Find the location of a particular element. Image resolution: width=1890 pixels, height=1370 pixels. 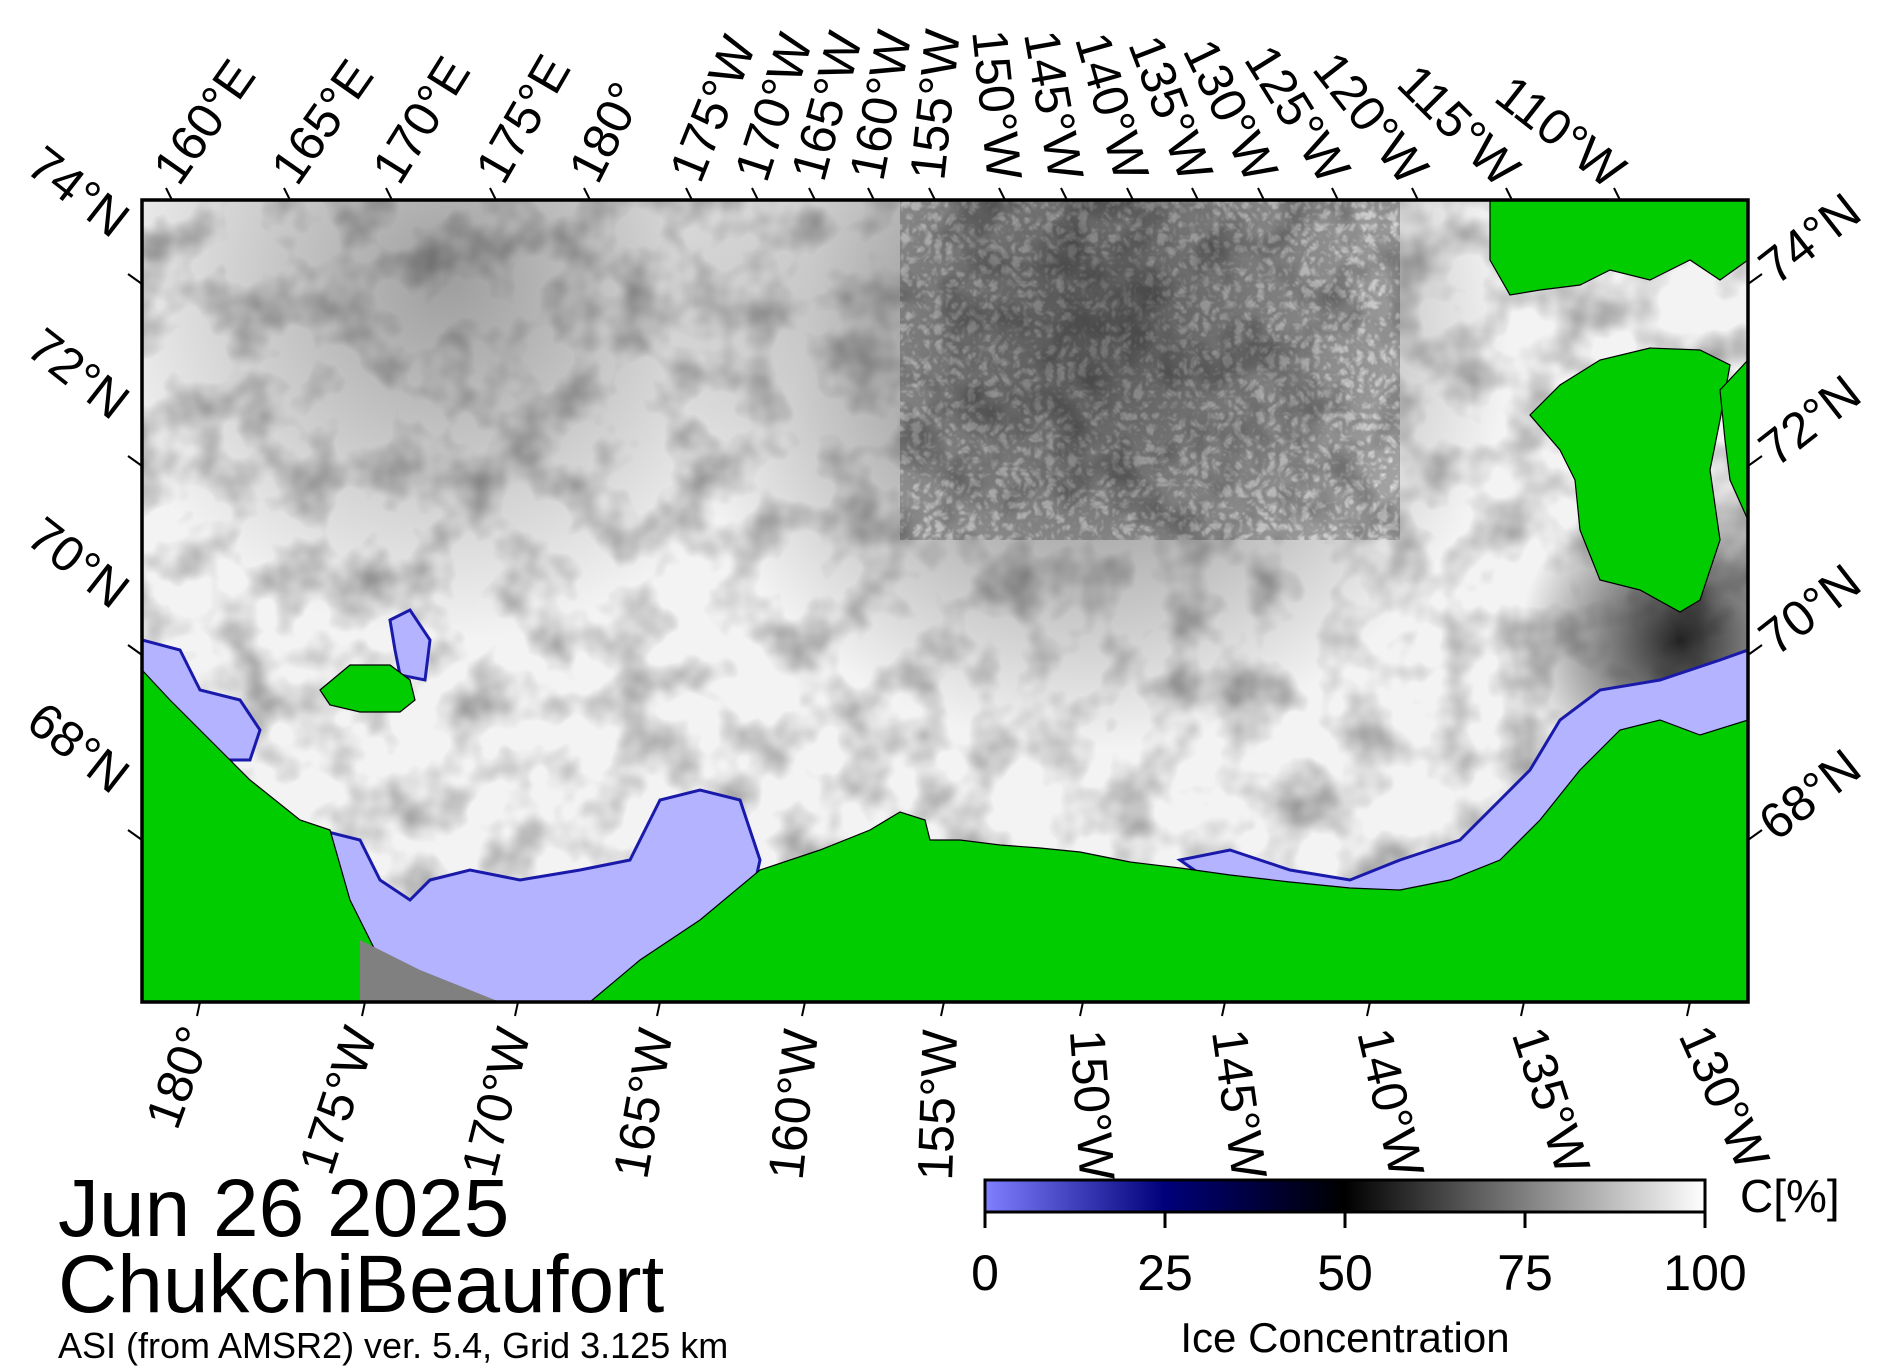

right-latitude-label: 74°N is located at coordinates (1809, 238).